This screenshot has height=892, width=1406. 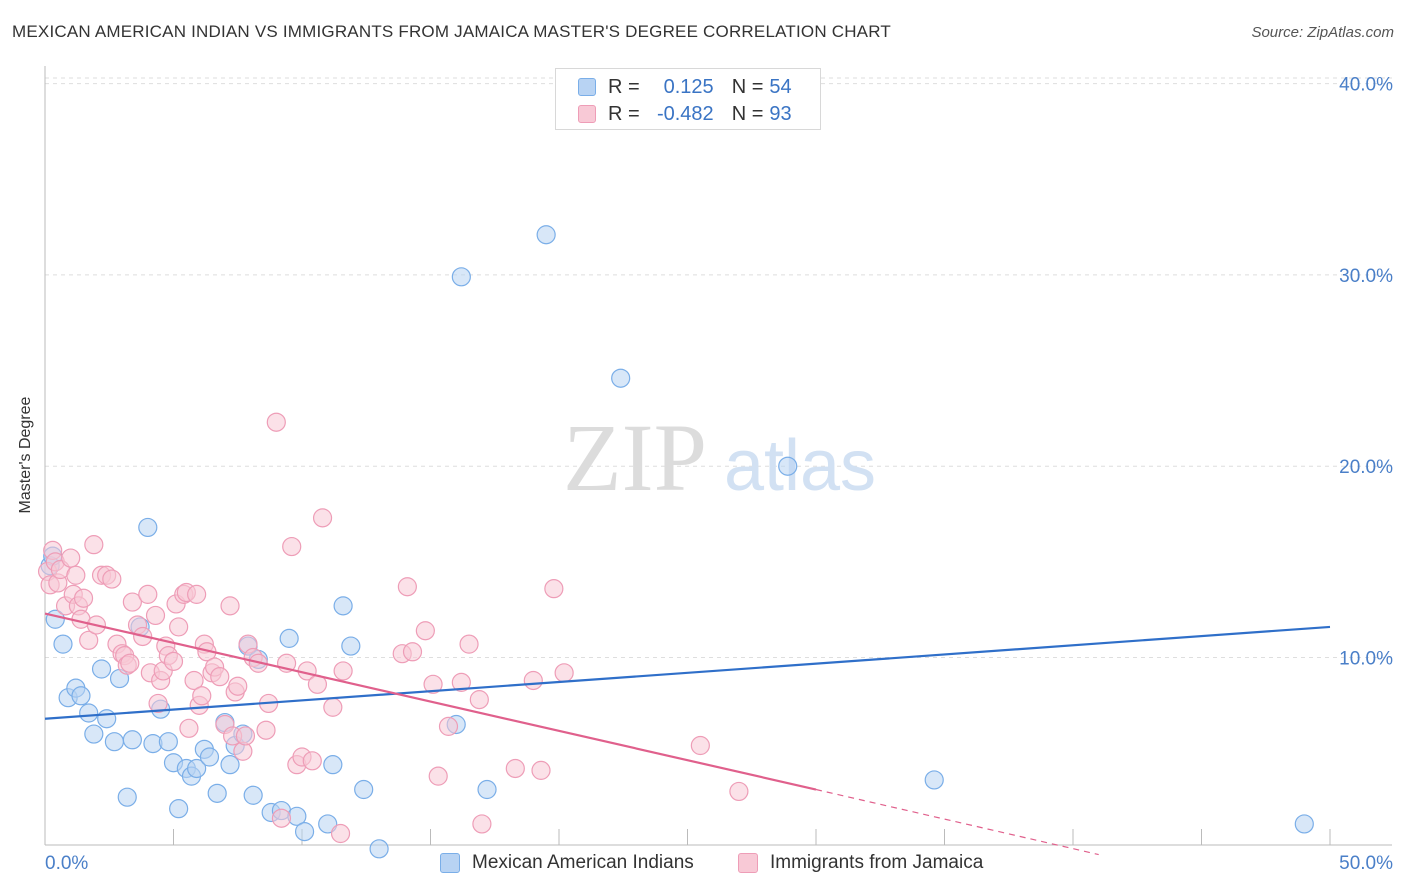 What do you see at coordinates (1366, 276) in the screenshot?
I see `y-tick-label: 30.0%` at bounding box center [1366, 276].